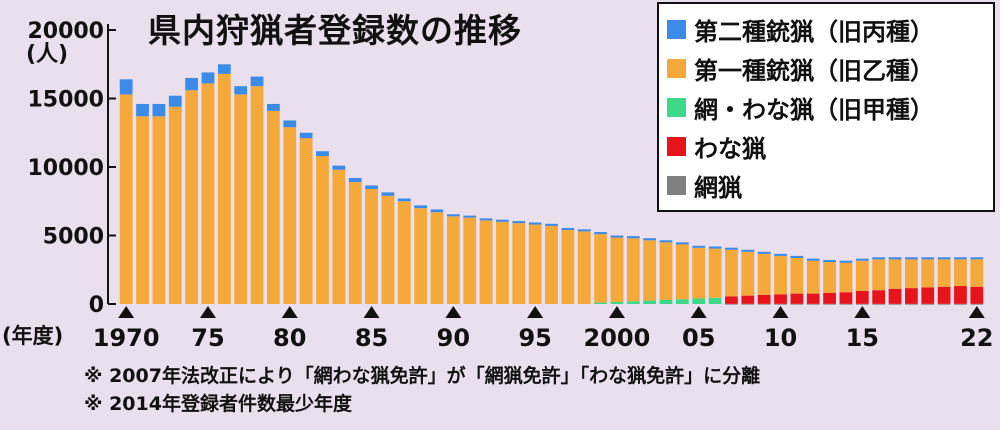  Describe the element at coordinates (826, 185) in the screenshot. I see `legend-item-net: 網猟` at that location.